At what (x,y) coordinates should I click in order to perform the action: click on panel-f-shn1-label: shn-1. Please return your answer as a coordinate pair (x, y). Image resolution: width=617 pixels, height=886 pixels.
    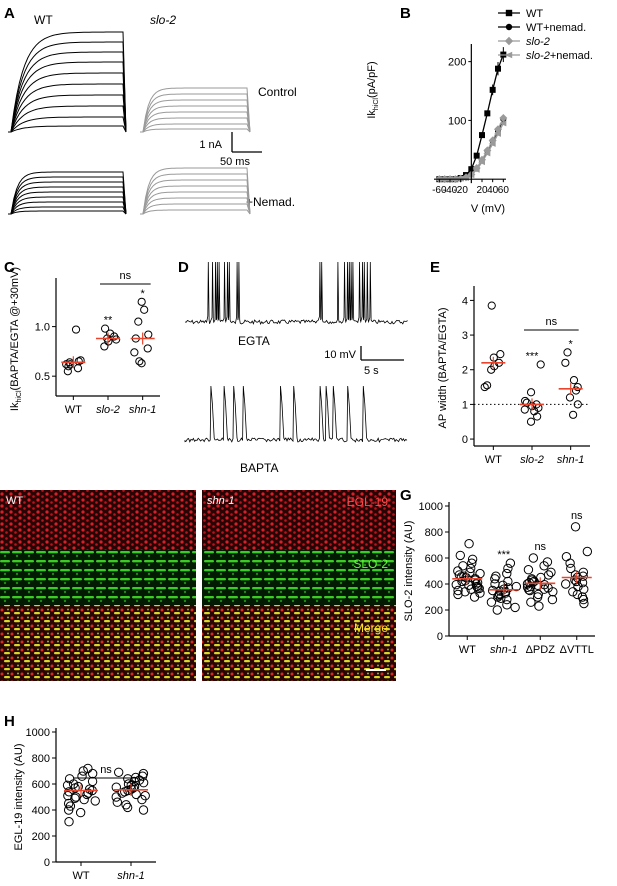
    Looking at the image, I should click on (221, 501).